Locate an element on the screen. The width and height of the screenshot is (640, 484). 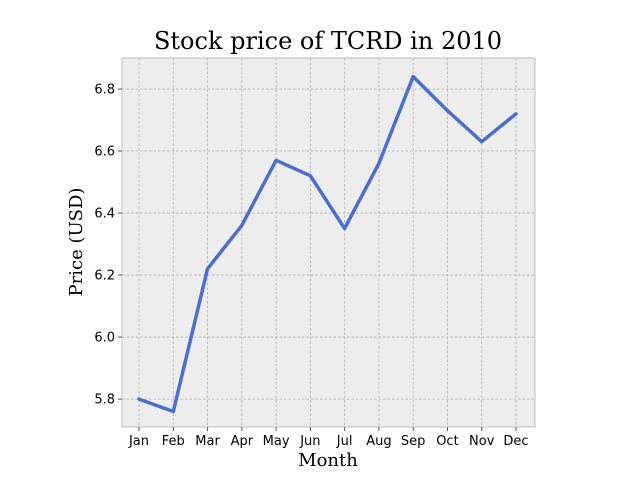
data-point-oct is located at coordinates (447, 111).